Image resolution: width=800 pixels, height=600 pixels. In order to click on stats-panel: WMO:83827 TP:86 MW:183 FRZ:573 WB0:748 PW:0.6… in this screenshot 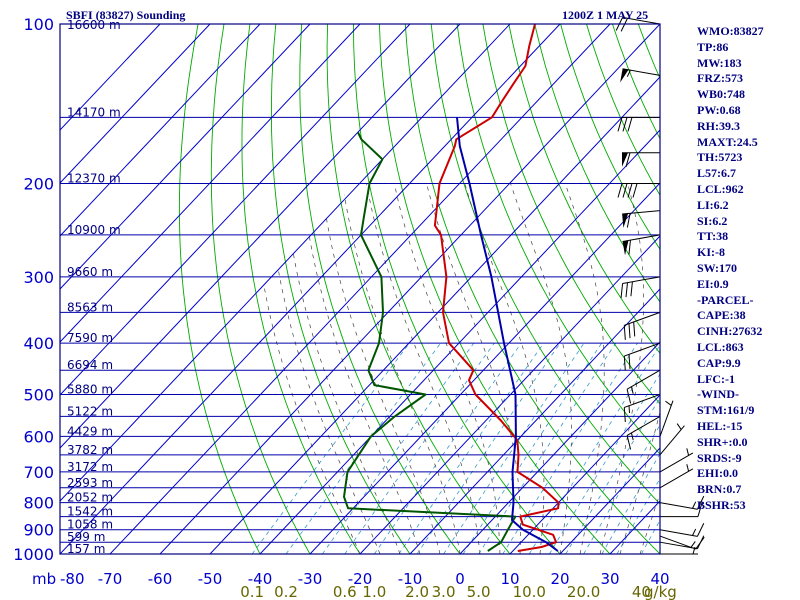, I will do `click(730, 269)`.